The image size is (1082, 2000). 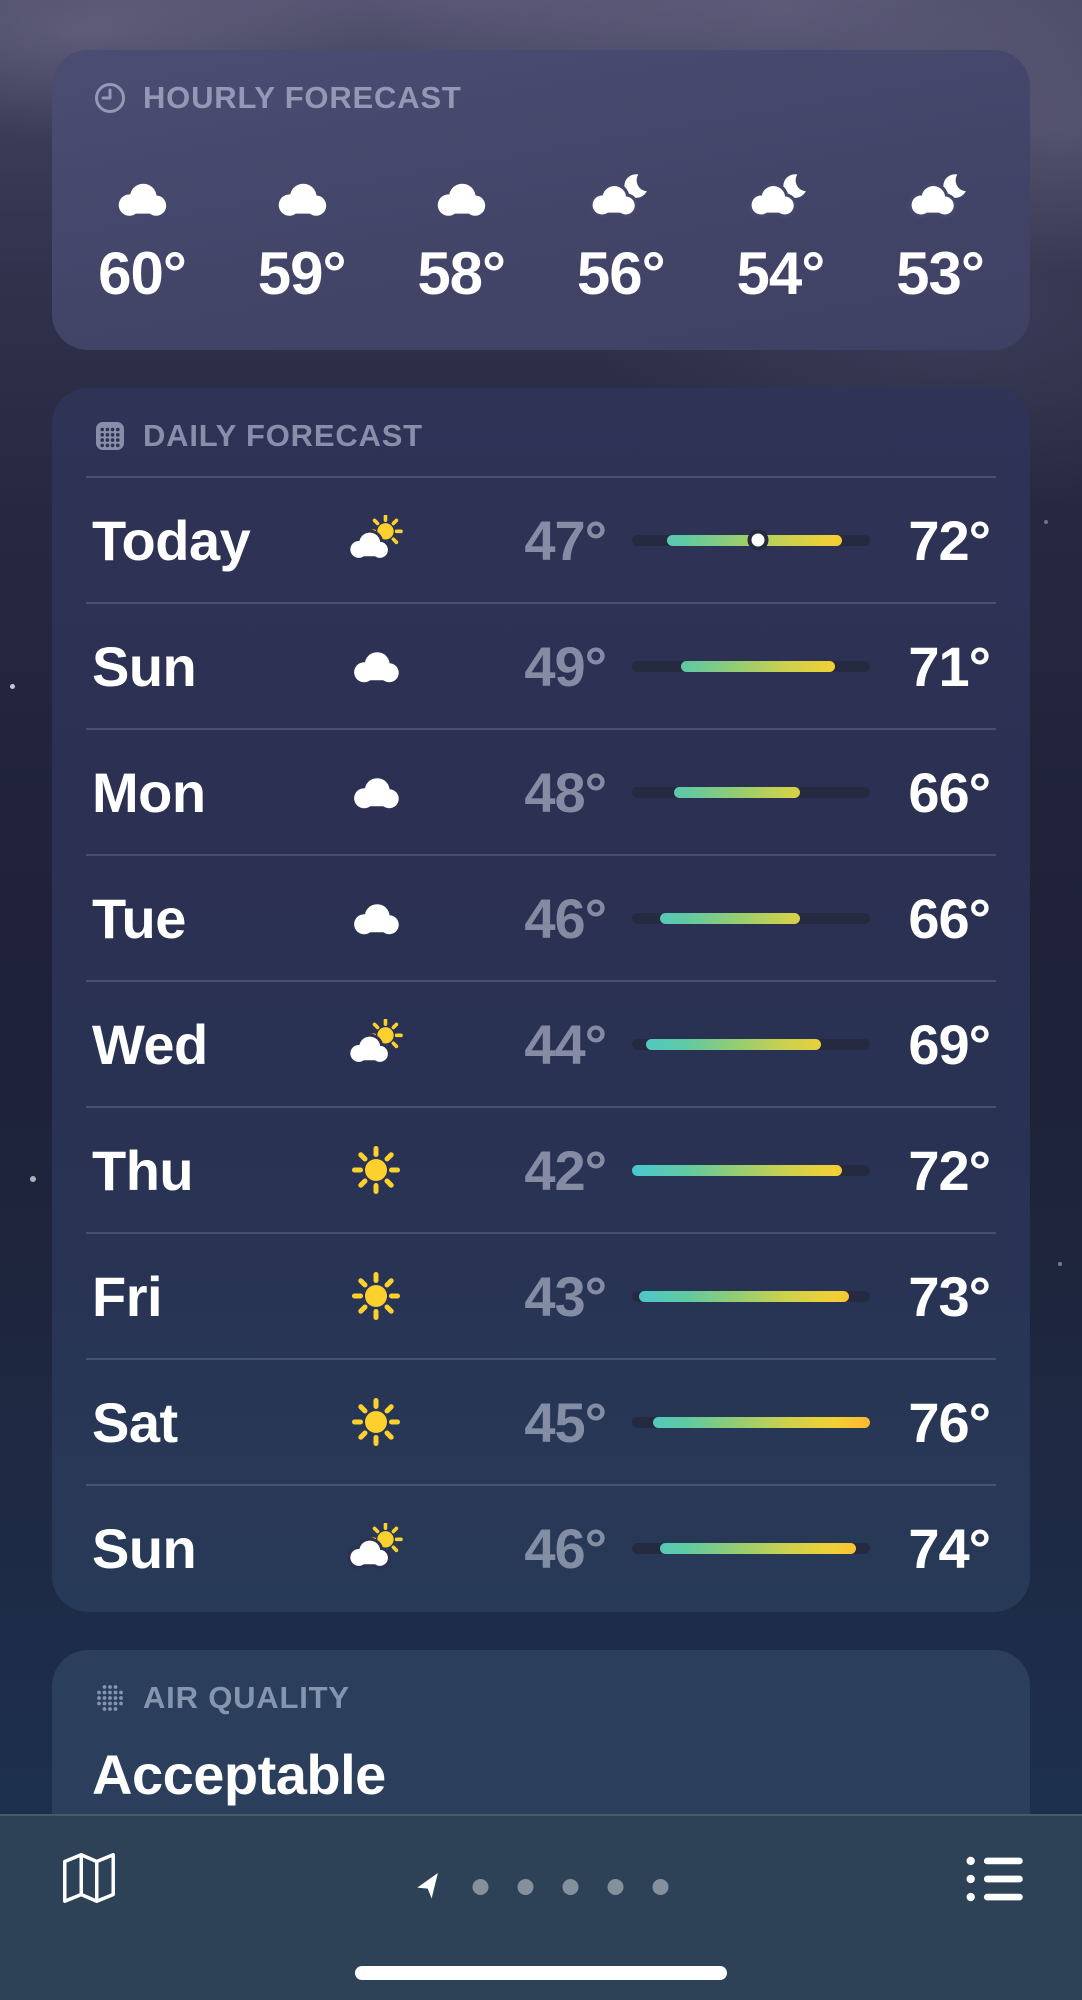 What do you see at coordinates (302, 97) in the screenshot?
I see `hourly-forecast-title: HOURLY FORECAST` at bounding box center [302, 97].